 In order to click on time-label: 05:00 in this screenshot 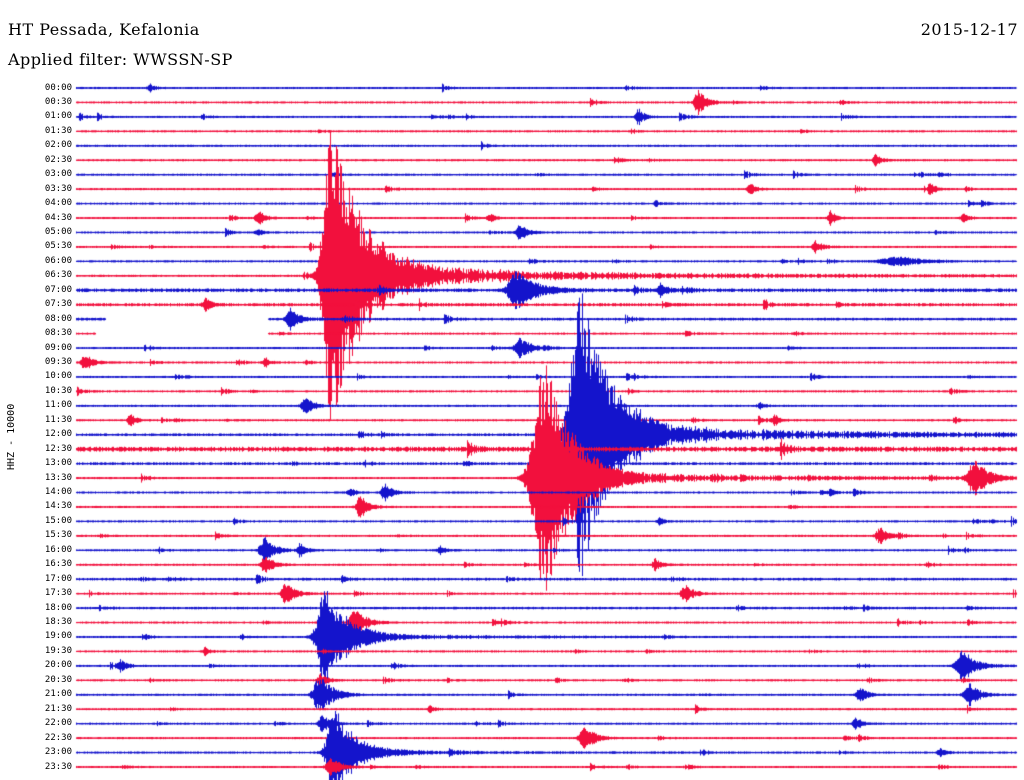, I will do `click(58, 231)`.